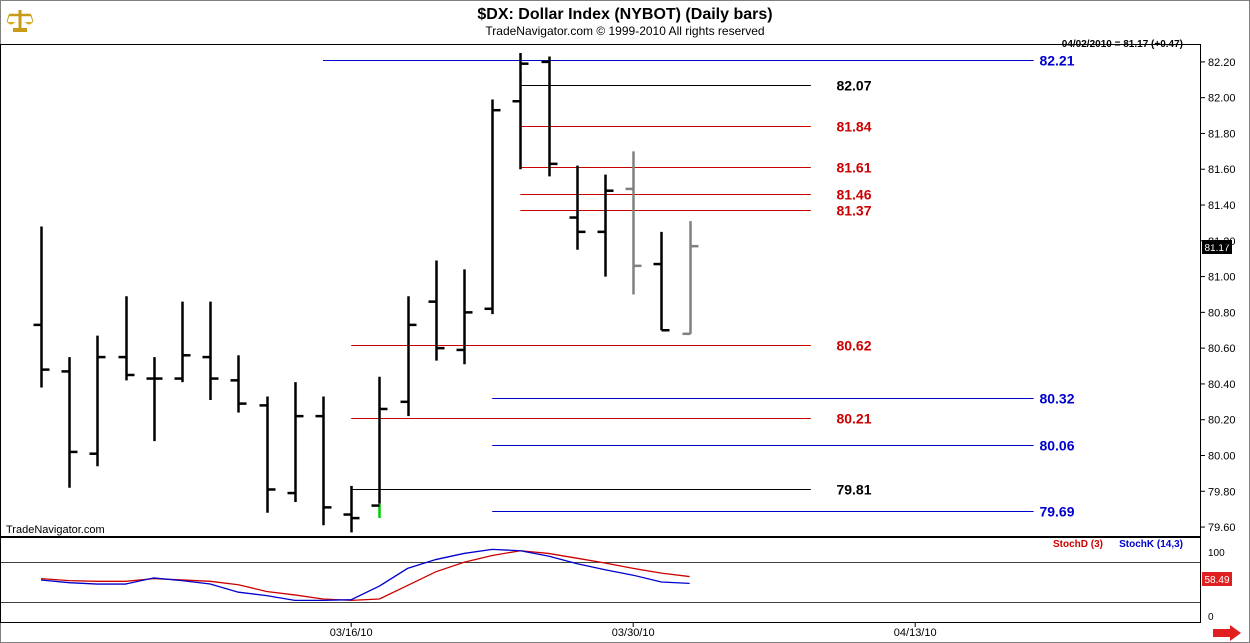  Describe the element at coordinates (1151, 544) in the screenshot. I see `legend-stoch-k: StochK (14,3)` at that location.